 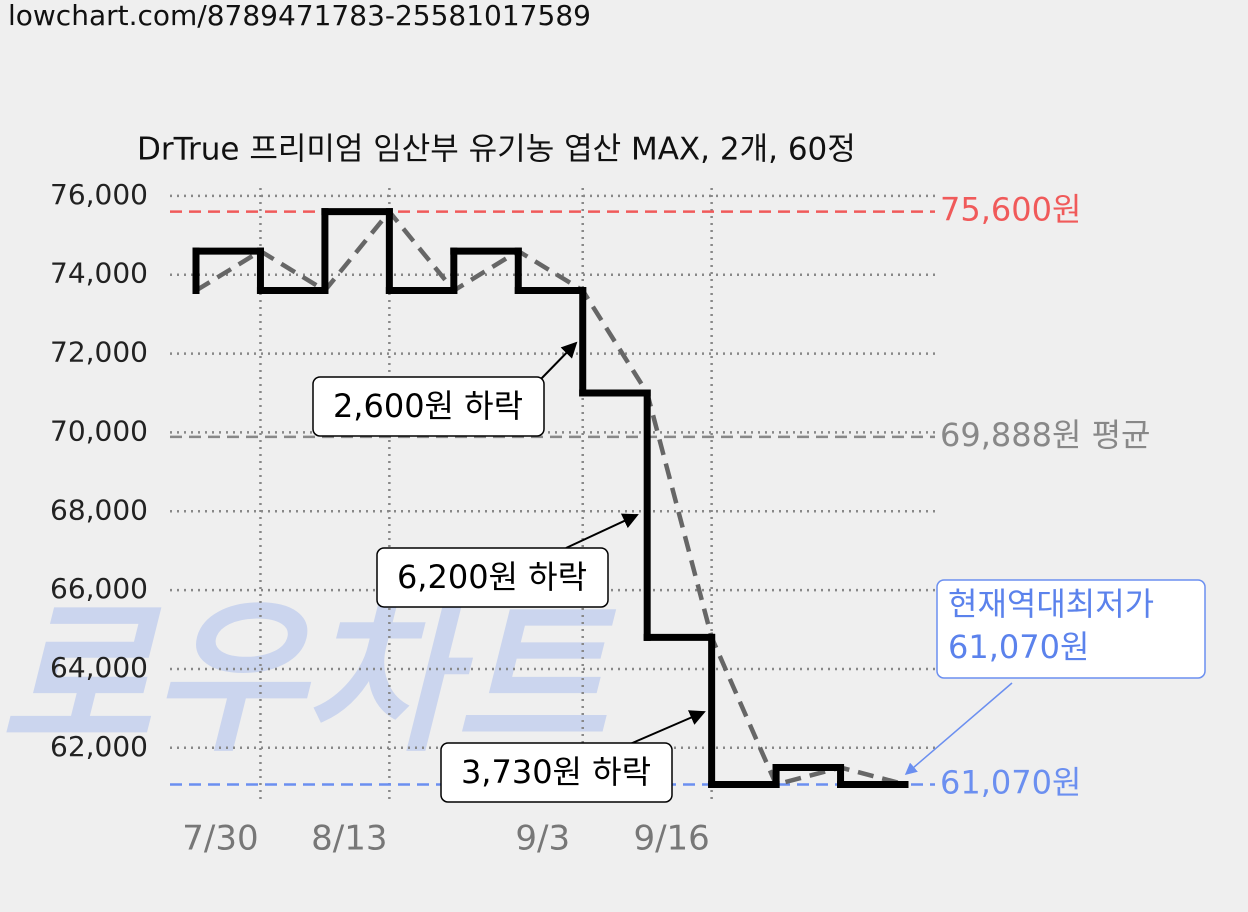 I want to click on y-tick-label: 70,000, so click(x=99, y=430).